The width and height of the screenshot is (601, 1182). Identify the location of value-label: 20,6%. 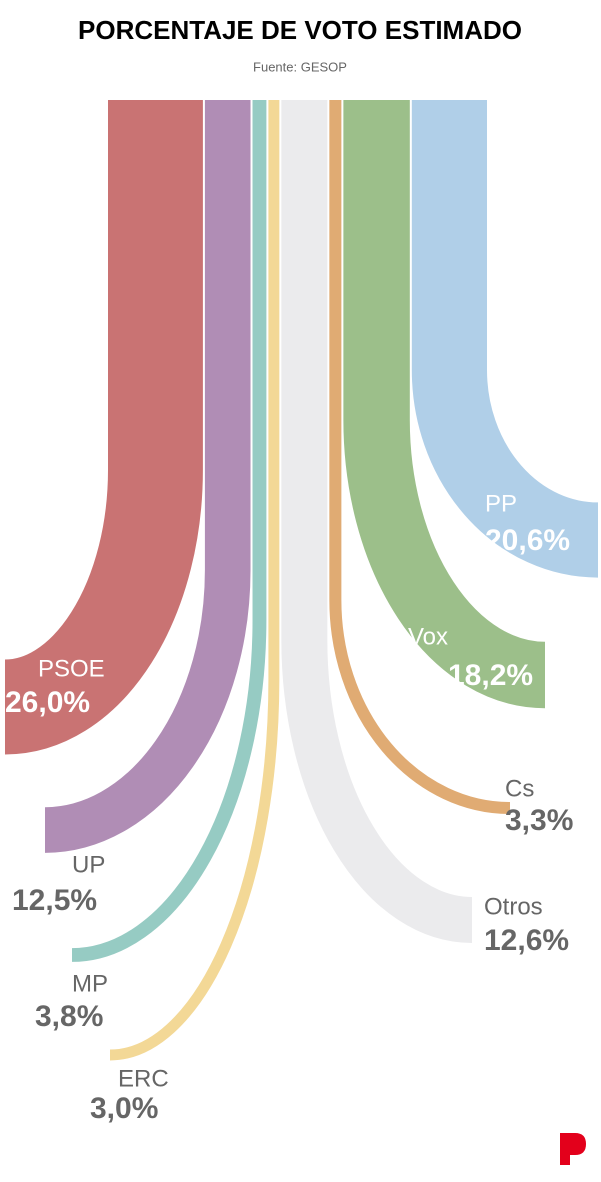
(527, 540).